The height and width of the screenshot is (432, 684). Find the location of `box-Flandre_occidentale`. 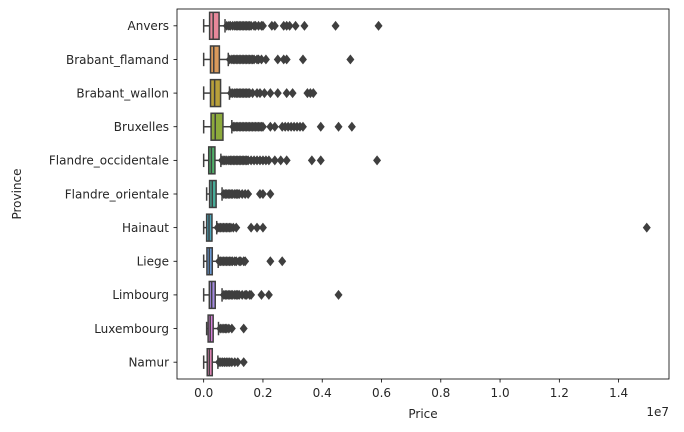

box-Flandre_occidentale is located at coordinates (292, 160).